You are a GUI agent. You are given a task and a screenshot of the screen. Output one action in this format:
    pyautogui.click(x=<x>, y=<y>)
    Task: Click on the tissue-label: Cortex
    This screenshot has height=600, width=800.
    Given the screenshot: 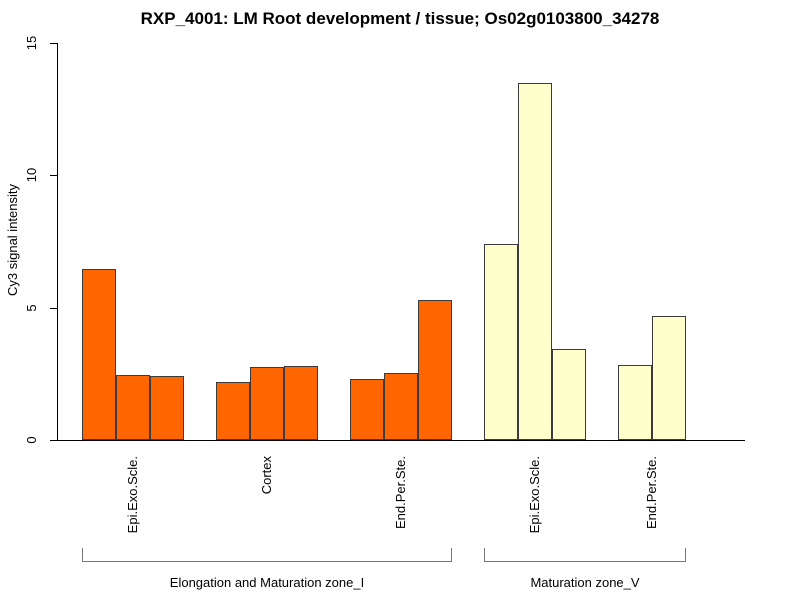 What is the action you would take?
    pyautogui.click(x=266, y=475)
    